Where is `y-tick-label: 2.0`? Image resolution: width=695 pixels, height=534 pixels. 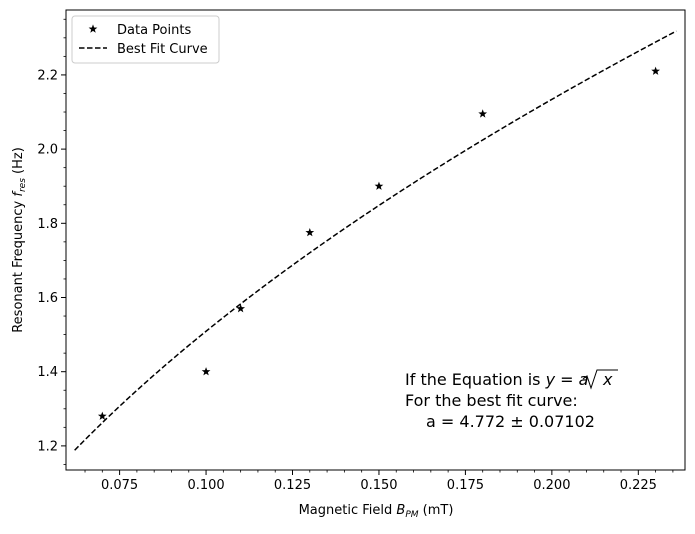 y-tick-label: 2.0 is located at coordinates (47, 150).